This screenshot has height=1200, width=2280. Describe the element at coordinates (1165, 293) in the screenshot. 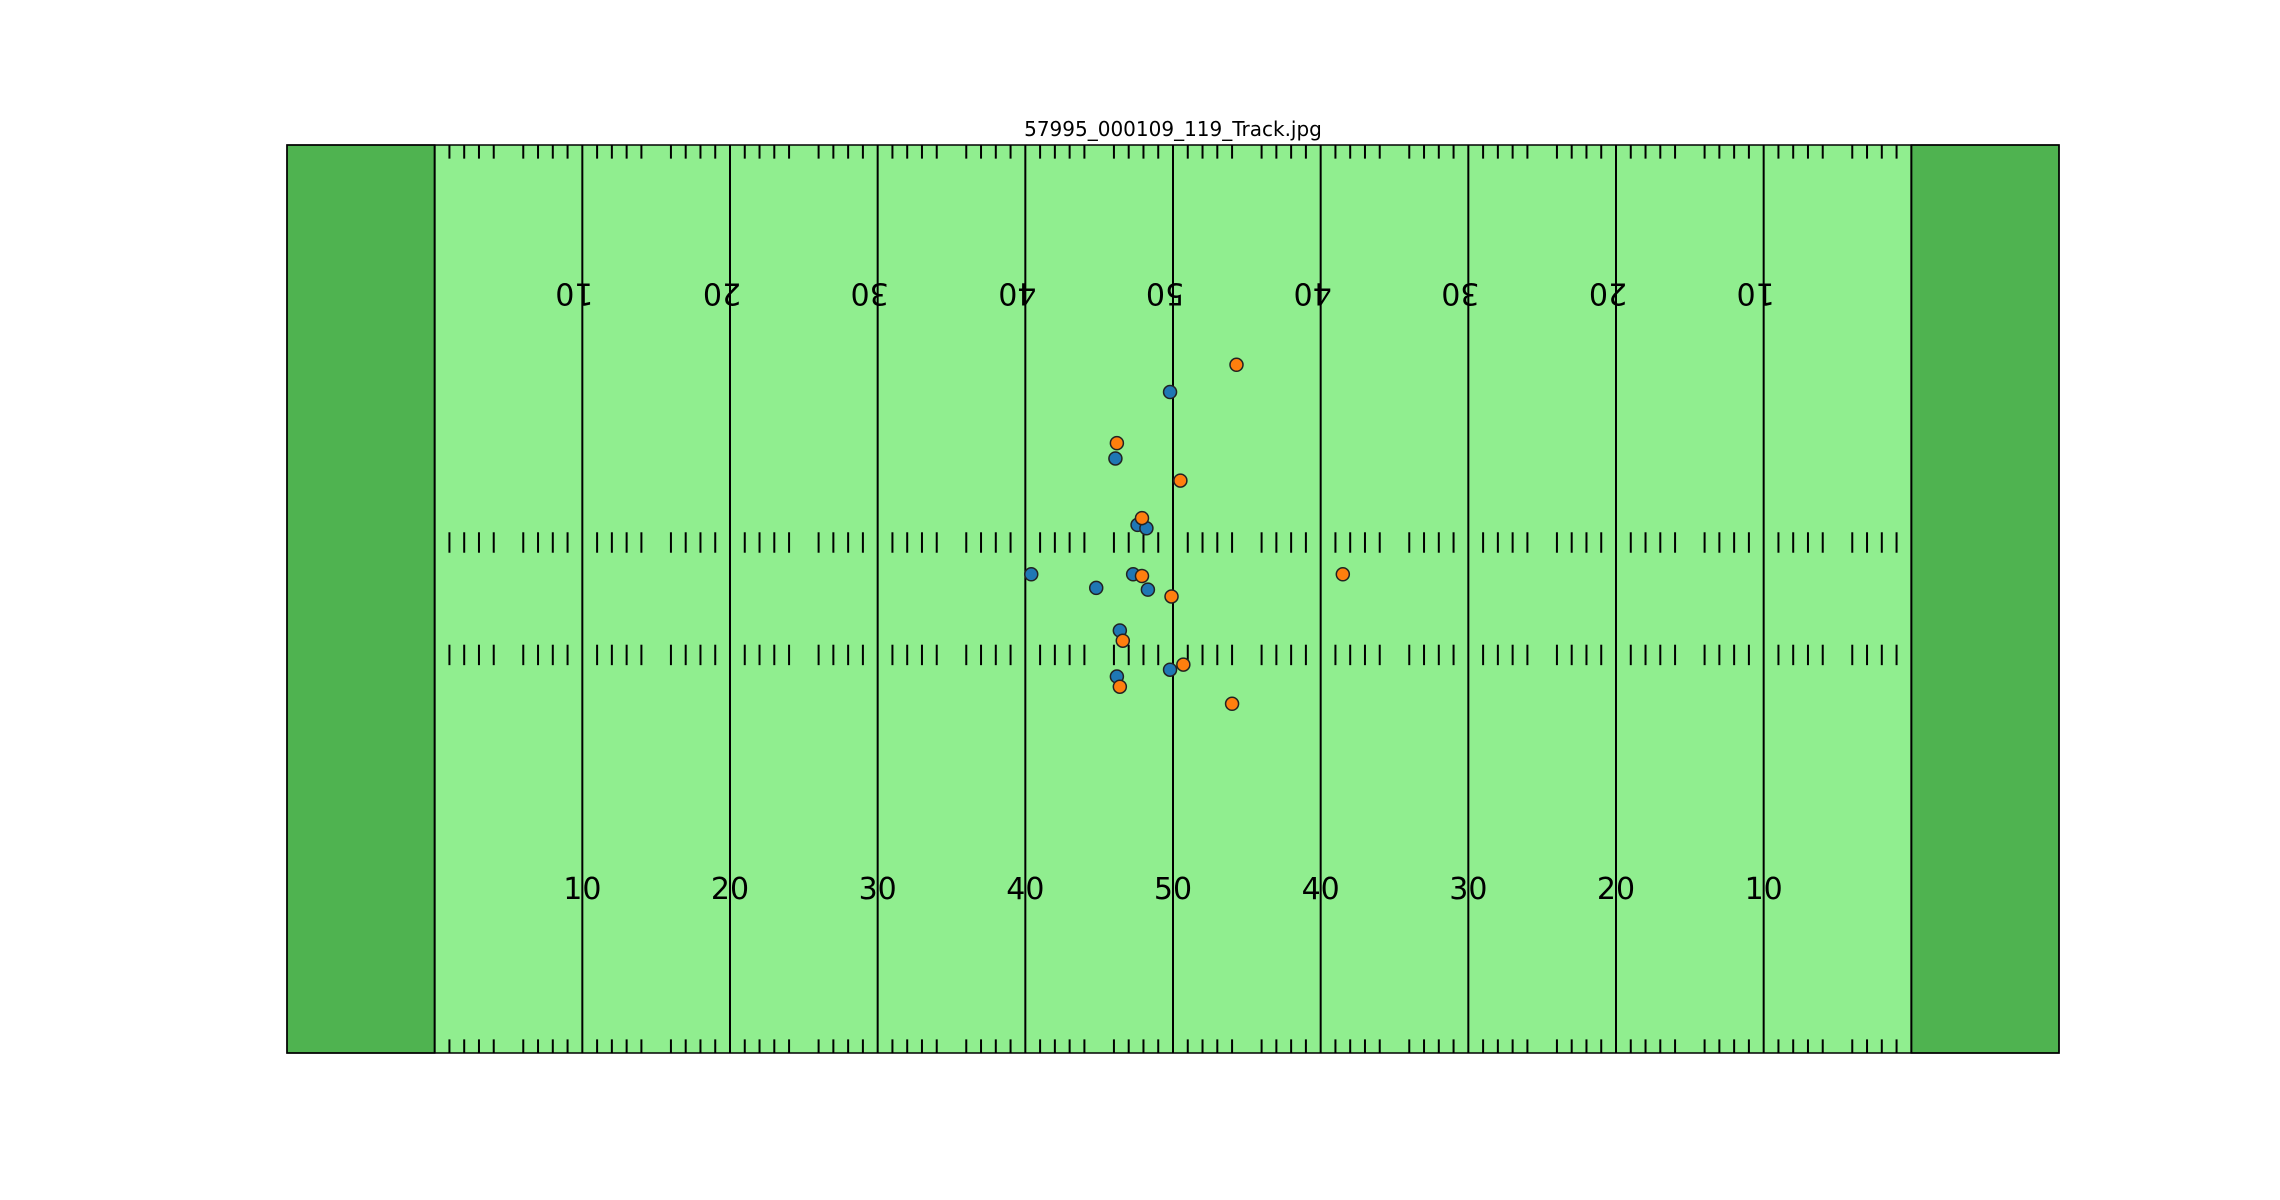

I see `yard-number-top: 50` at that location.